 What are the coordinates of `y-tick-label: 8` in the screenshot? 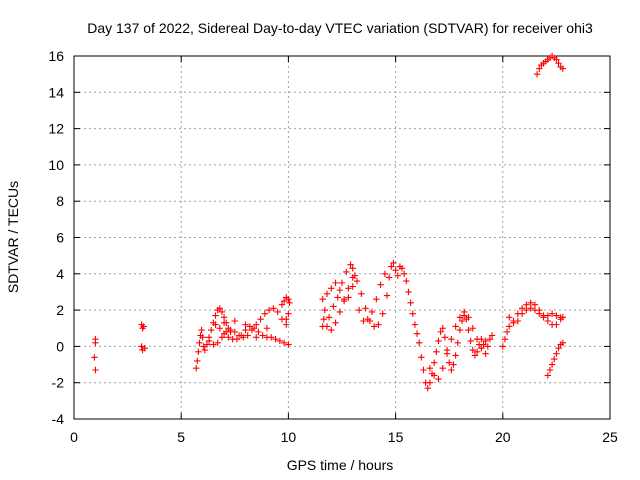 It's located at (60, 201).